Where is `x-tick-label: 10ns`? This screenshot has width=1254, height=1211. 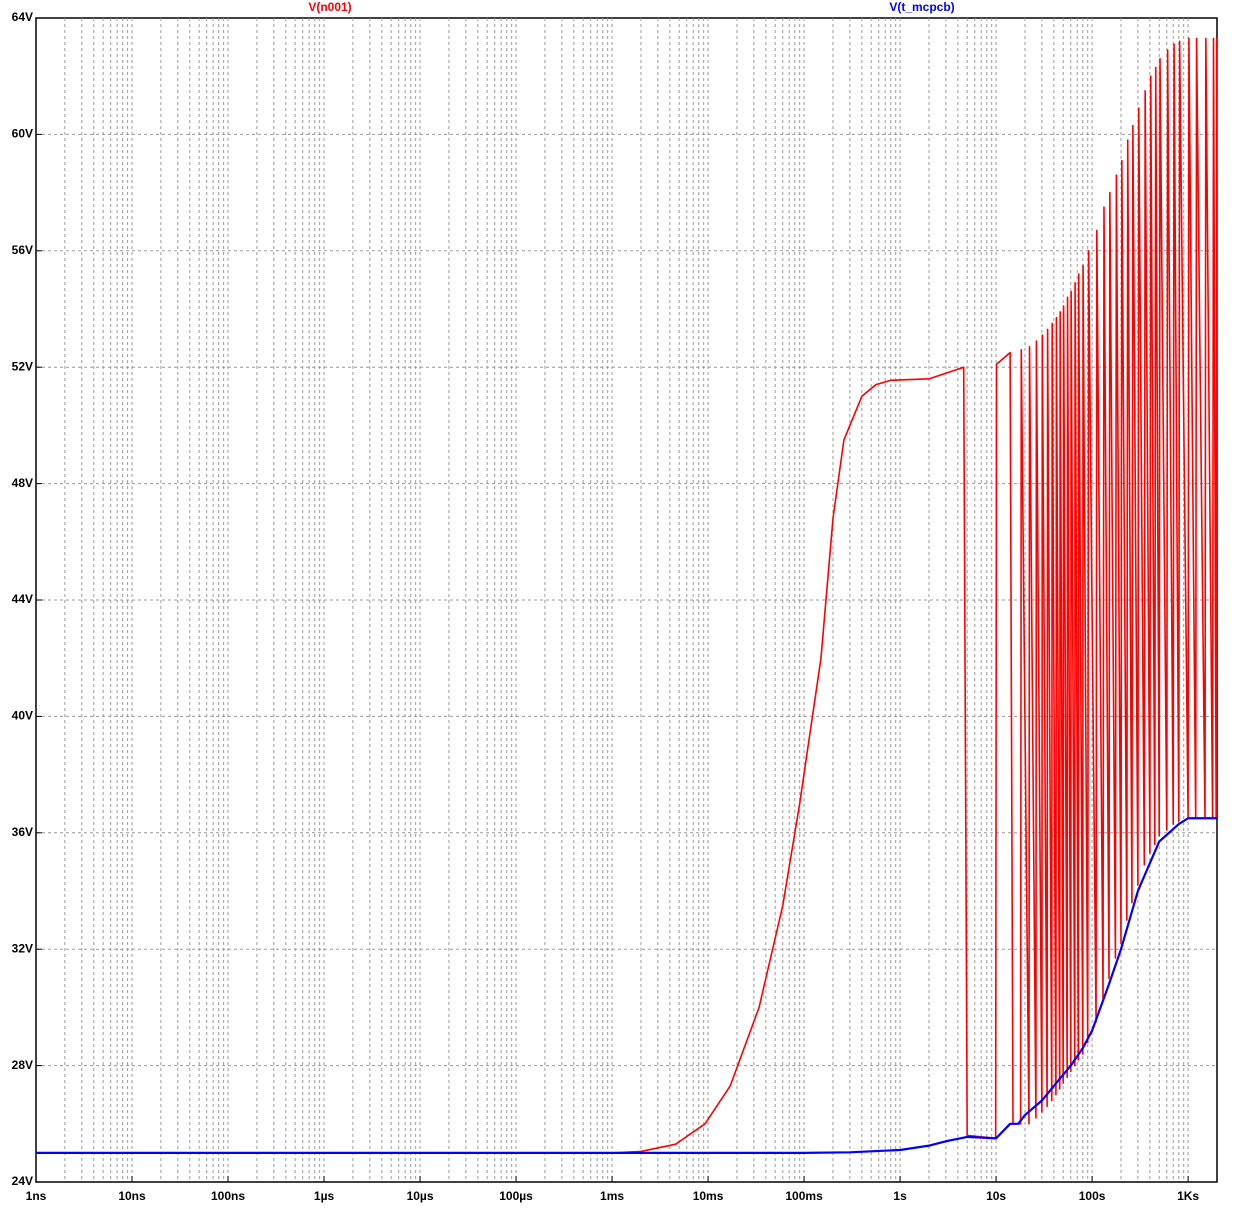
x-tick-label: 10ns is located at coordinates (132, 1196).